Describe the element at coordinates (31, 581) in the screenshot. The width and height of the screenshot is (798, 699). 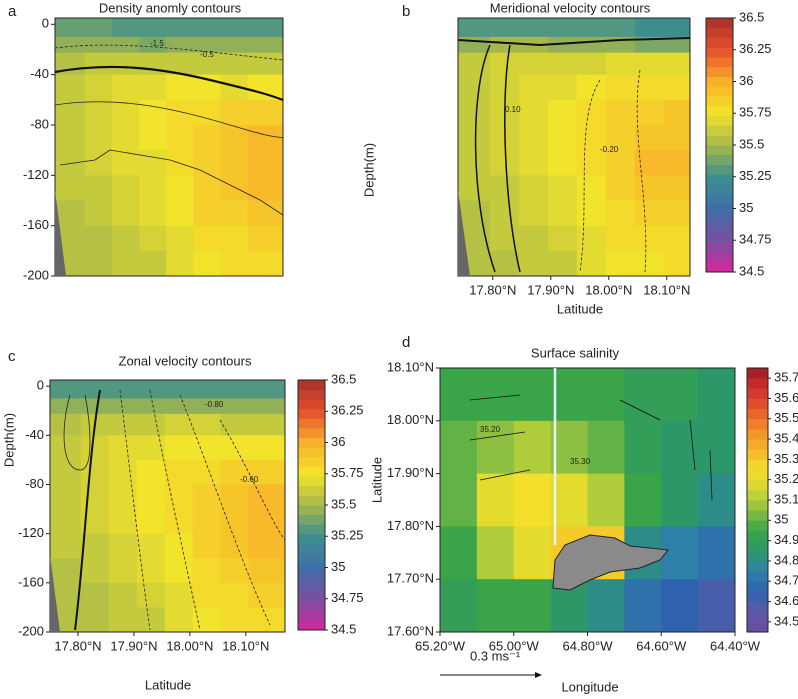
I see `y-tick-label: -160` at that location.